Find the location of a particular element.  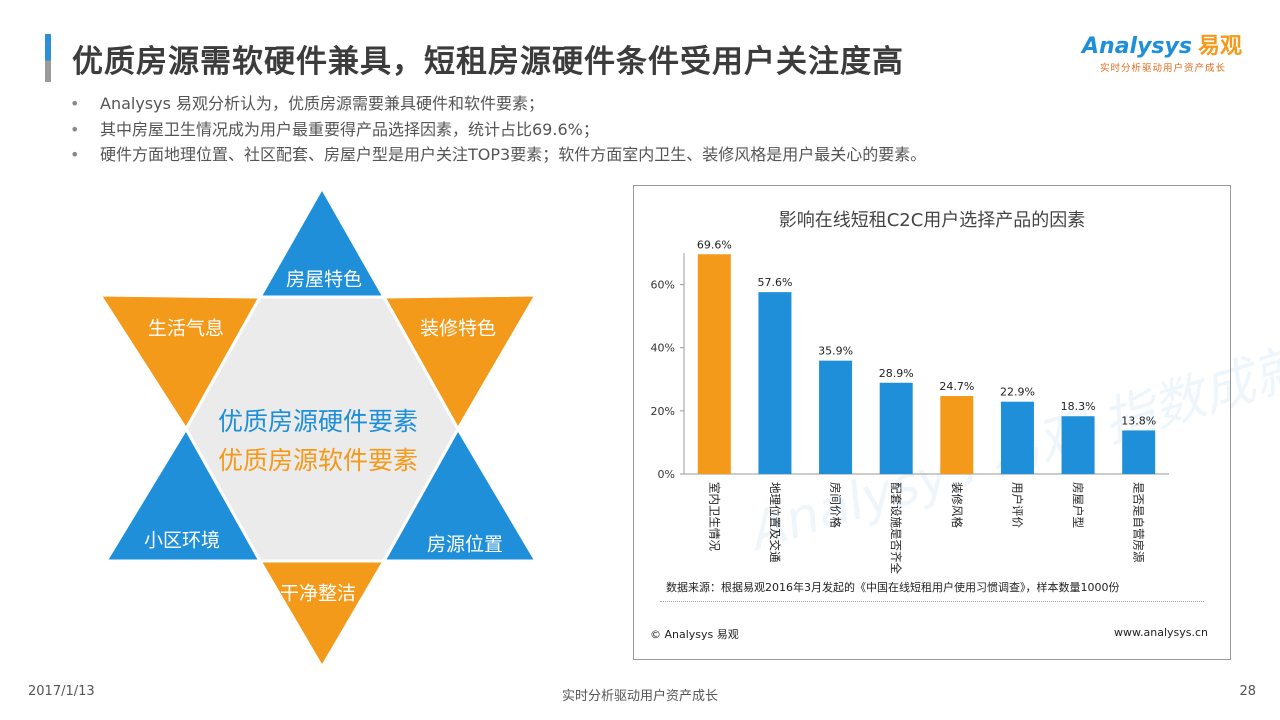

y-tick-label: 40% is located at coordinates (663, 348).